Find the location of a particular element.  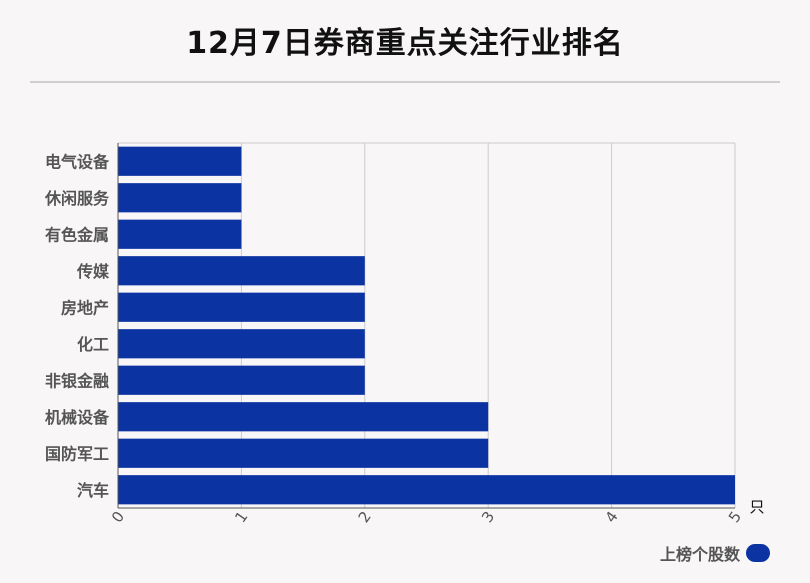

x-tick-label: 0 is located at coordinates (118, 517).